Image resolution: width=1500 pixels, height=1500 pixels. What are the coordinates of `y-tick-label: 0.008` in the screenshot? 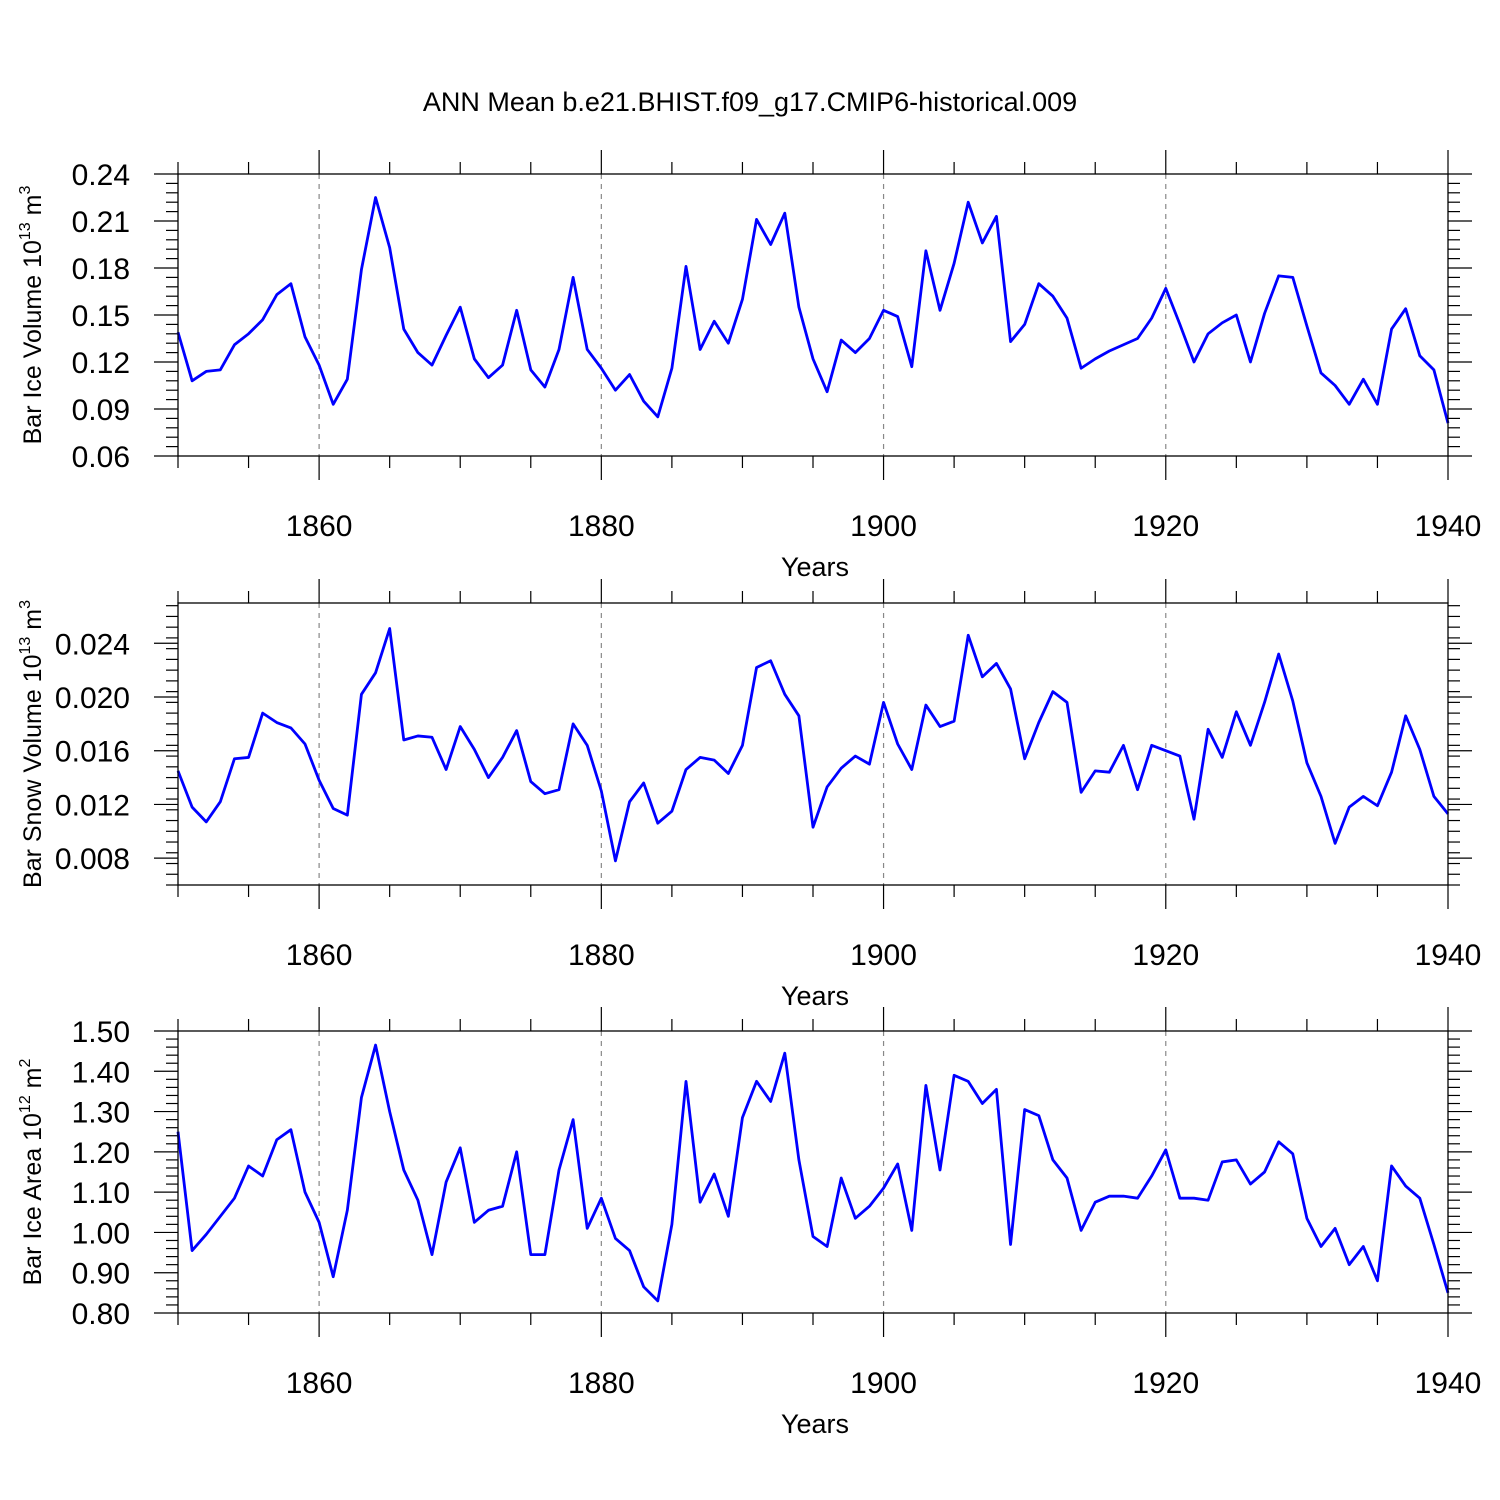 It's located at (92, 859).